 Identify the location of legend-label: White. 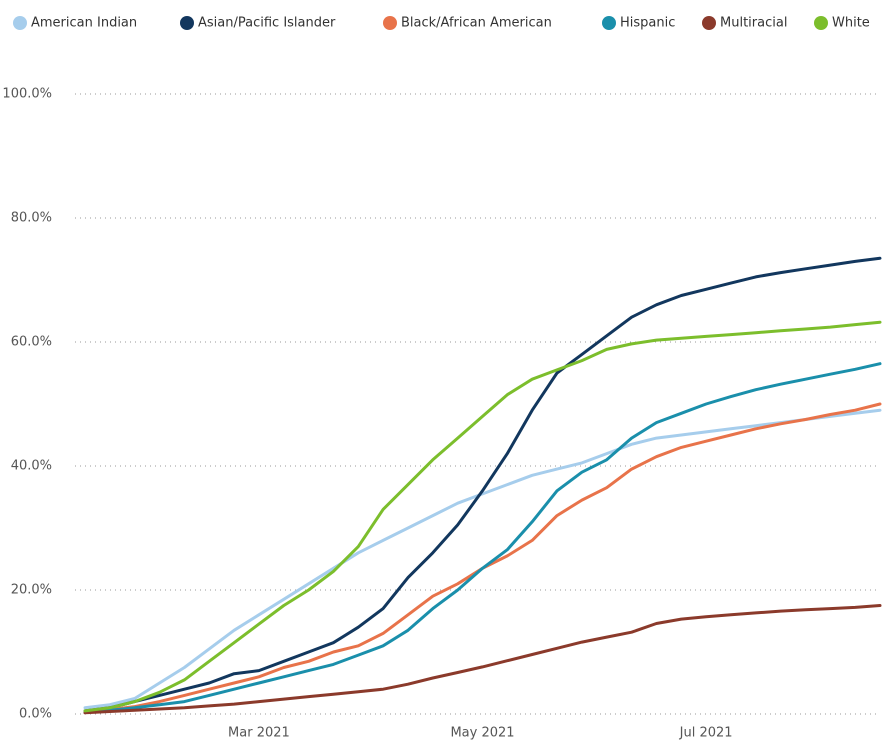
(851, 23).